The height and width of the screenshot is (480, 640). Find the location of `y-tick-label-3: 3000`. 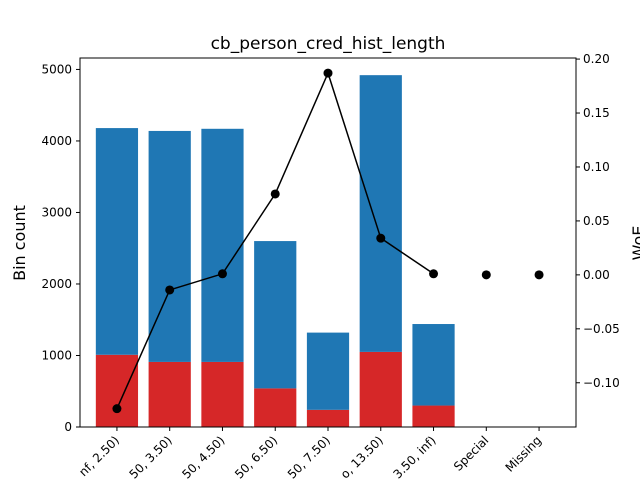

y-tick-label-3: 3000 is located at coordinates (56, 212).